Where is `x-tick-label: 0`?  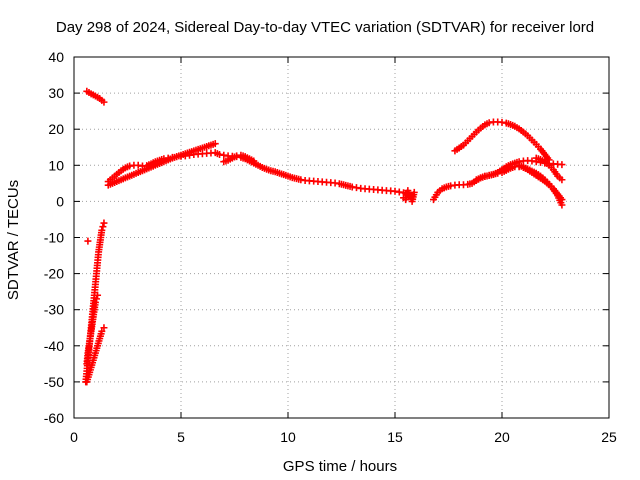 x-tick-label: 0 is located at coordinates (74, 437).